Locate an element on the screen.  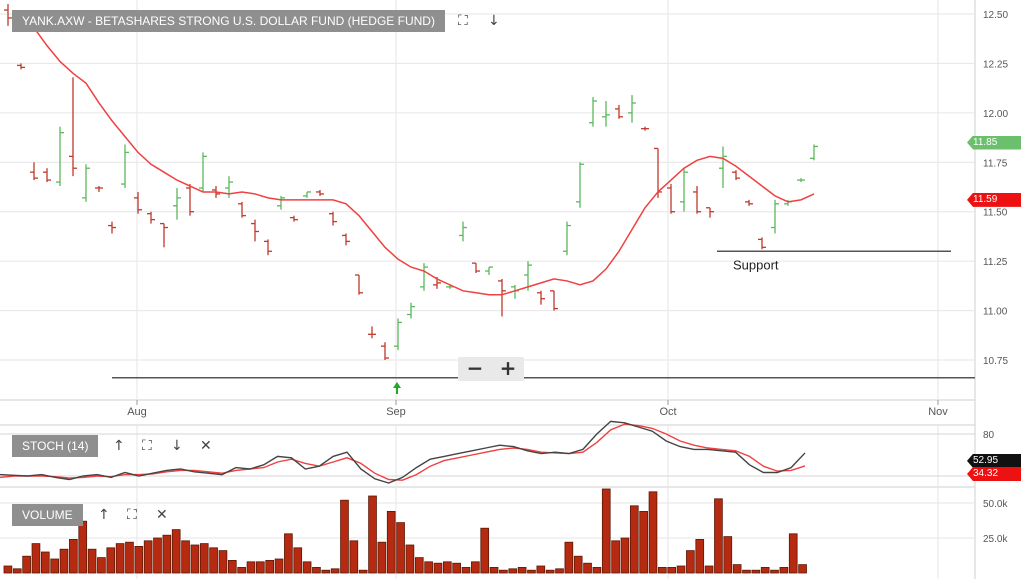
month-tick-label: Aug is located at coordinates (137, 412).